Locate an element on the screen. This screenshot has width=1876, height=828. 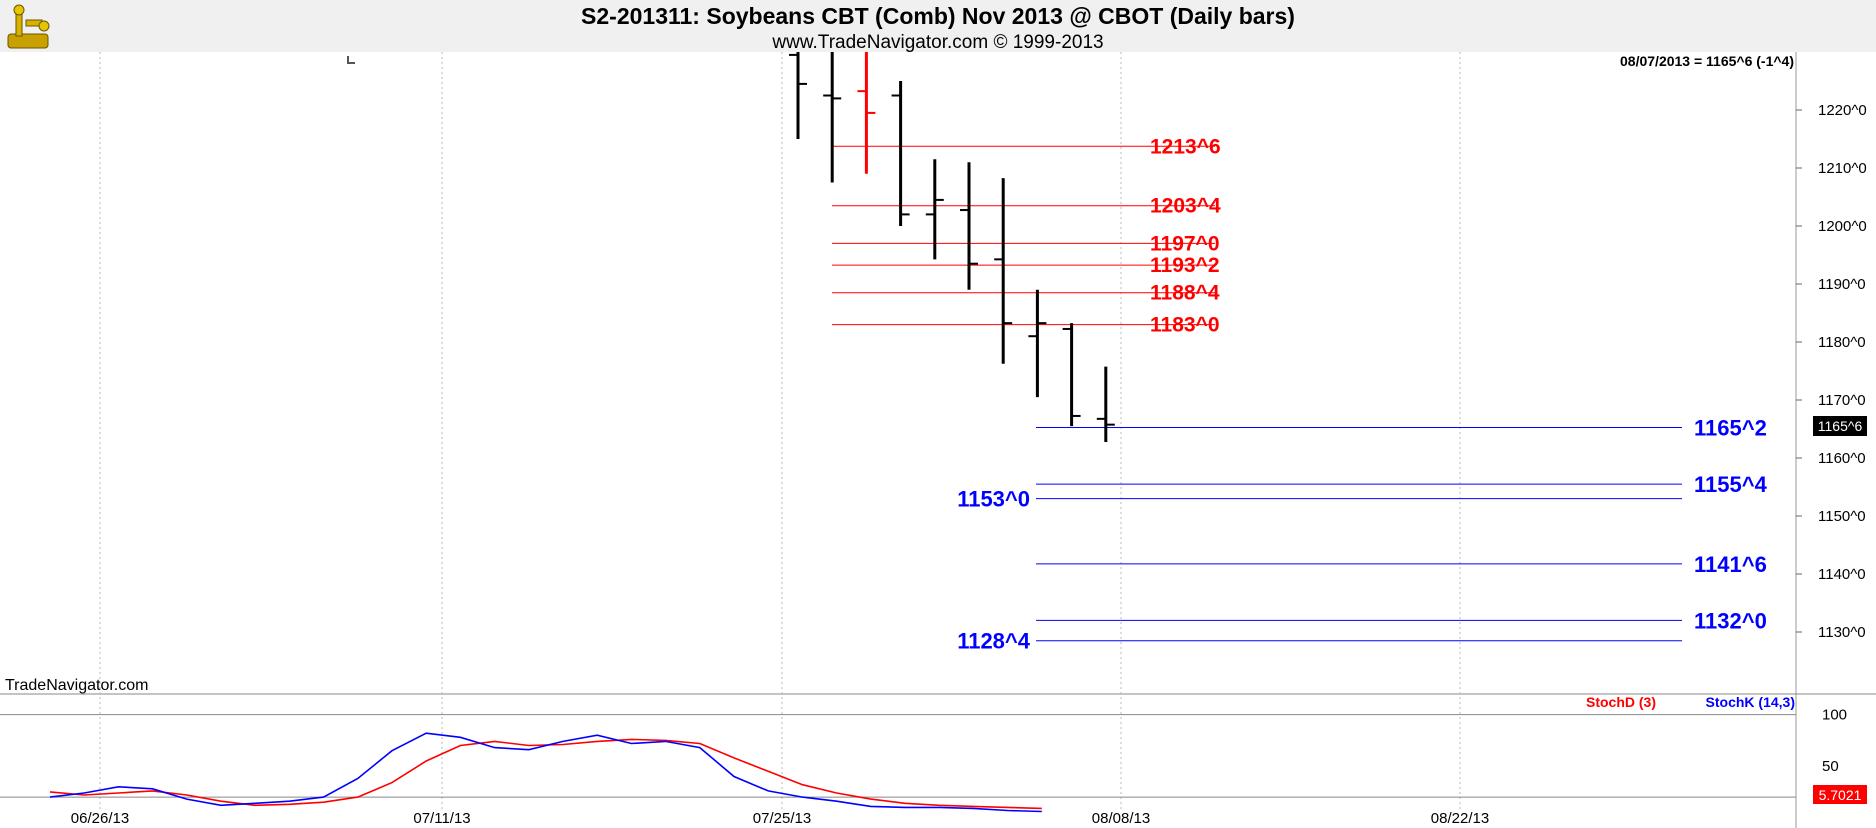
y-tick-label: 1220^0 is located at coordinates (1842, 110).